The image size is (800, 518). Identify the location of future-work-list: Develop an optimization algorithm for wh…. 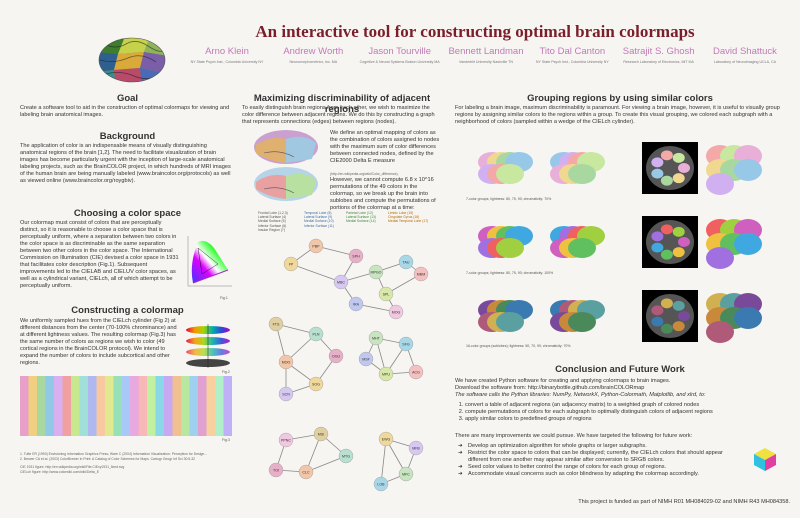
(600, 460).